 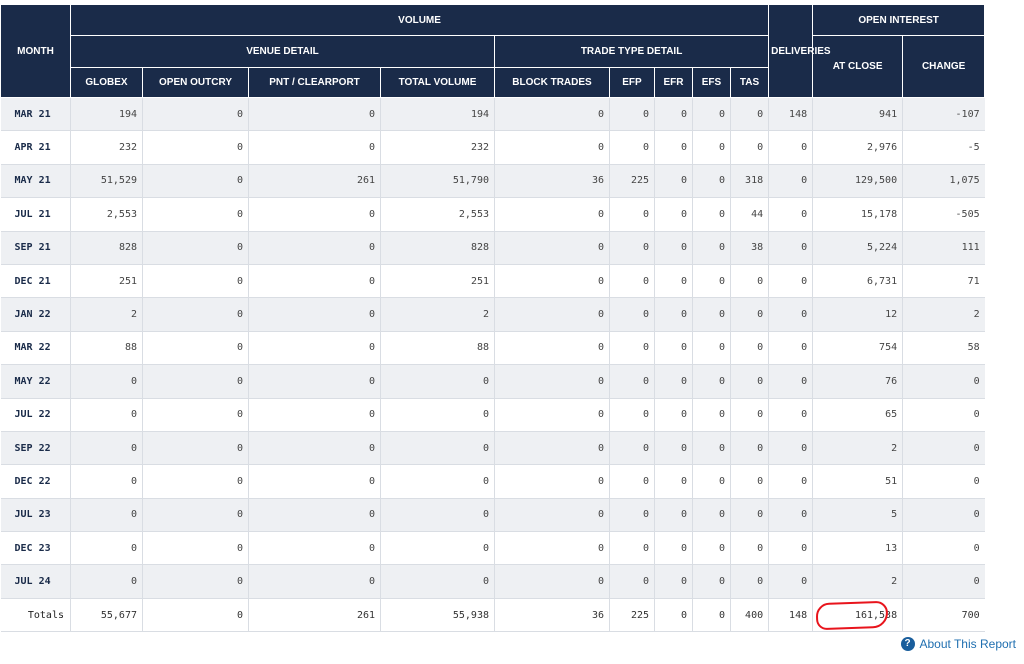 I want to click on totals-deliveries-cell: 148, so click(x=790, y=615).